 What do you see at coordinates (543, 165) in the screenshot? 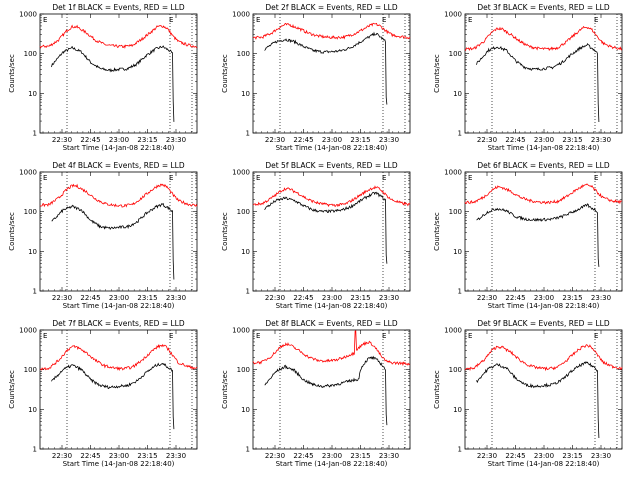
I see `panel-title: Det 6f BLACK = Events, RED = LLD` at bounding box center [543, 165].